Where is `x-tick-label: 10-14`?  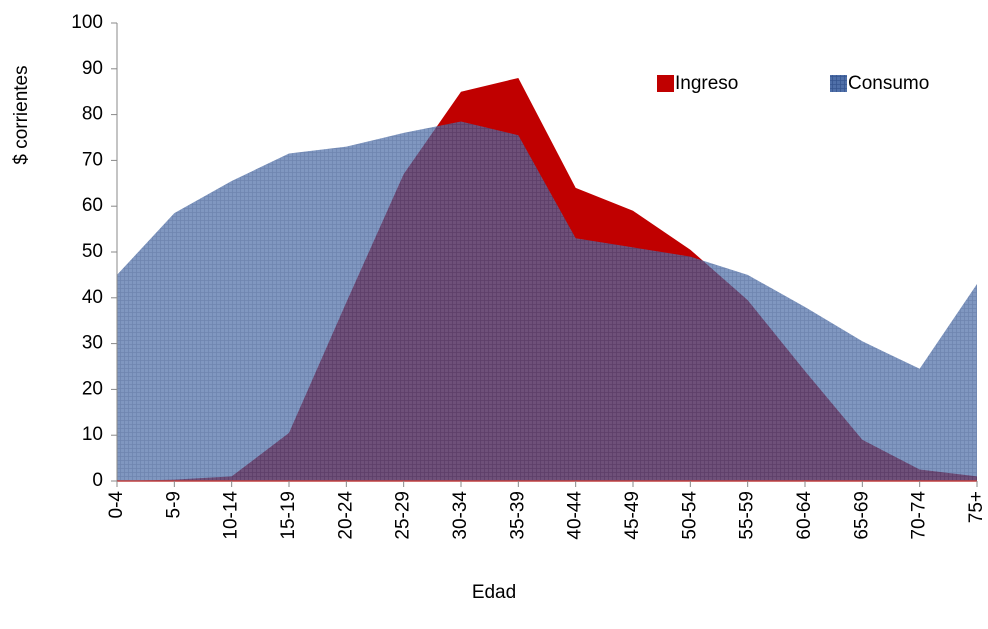 x-tick-label: 10-14 is located at coordinates (231, 515).